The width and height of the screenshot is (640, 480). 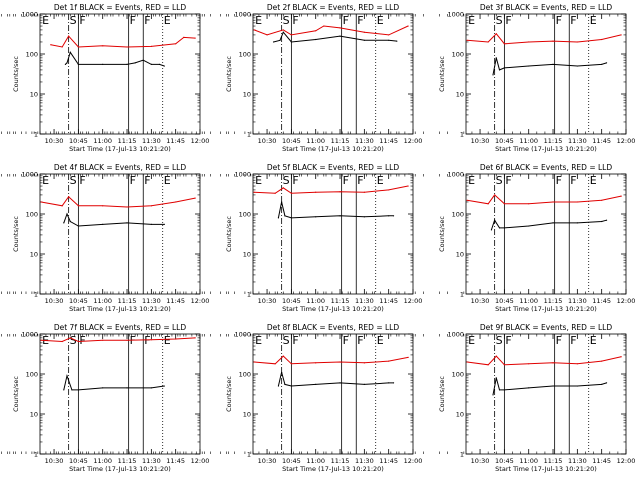 What do you see at coordinates (120, 167) in the screenshot?
I see `chart-title: Det 4f BLACK = Events, RED = LLD` at bounding box center [120, 167].